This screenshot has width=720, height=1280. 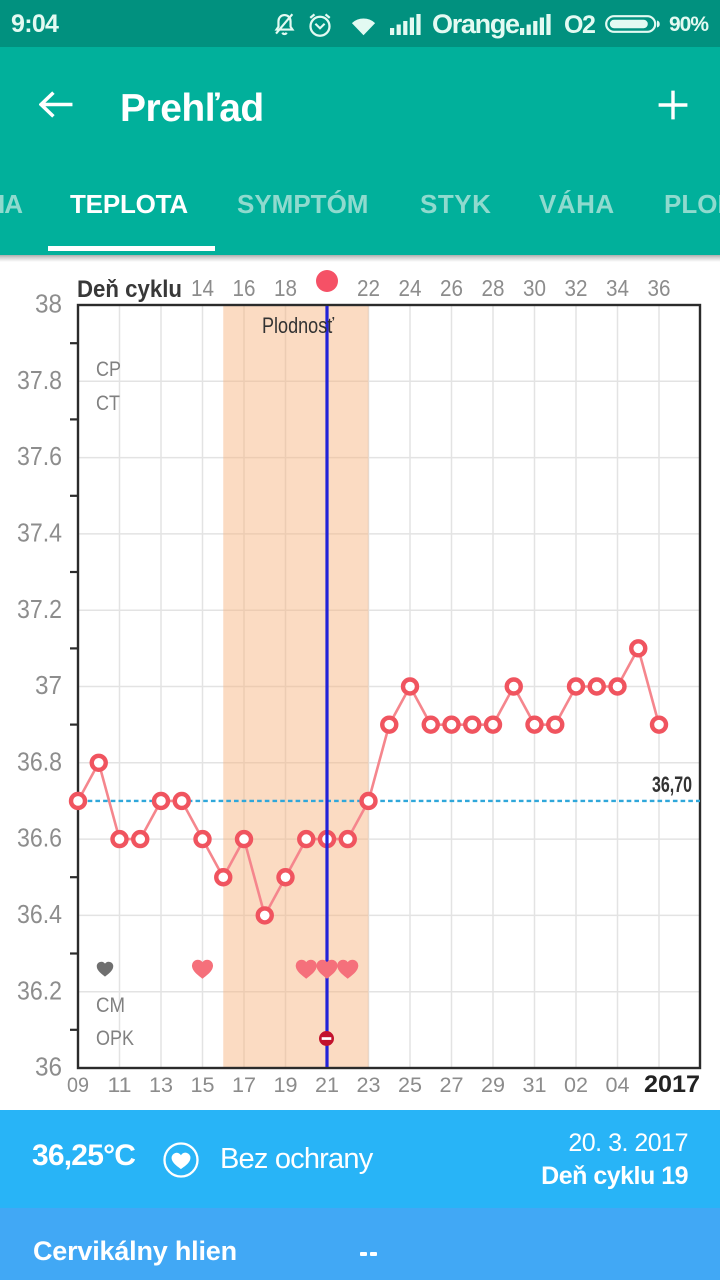 I want to click on svg-text: 17, so click(x=244, y=1085).